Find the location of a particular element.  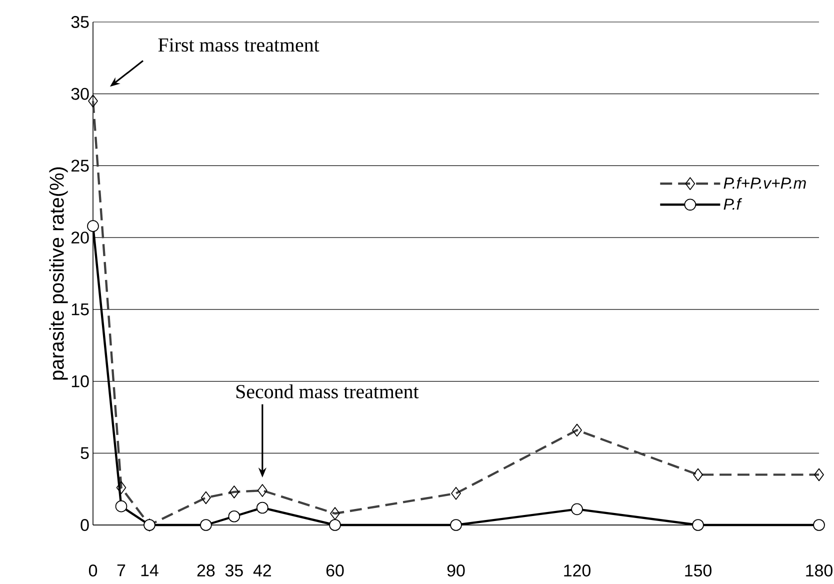

x-tick-label: 42 is located at coordinates (262, 570).